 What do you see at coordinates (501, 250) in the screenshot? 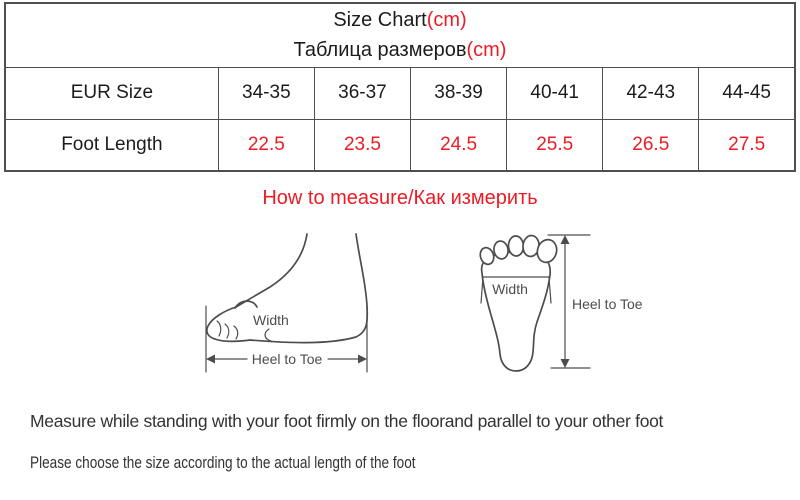
I see `toe-fourth` at bounding box center [501, 250].